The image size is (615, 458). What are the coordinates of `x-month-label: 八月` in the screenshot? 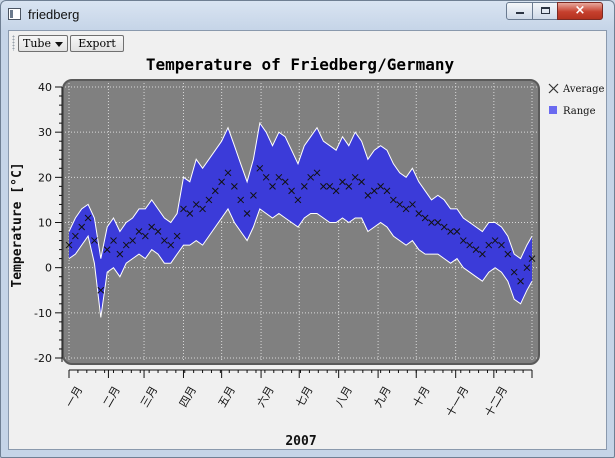 It's located at (344, 397).